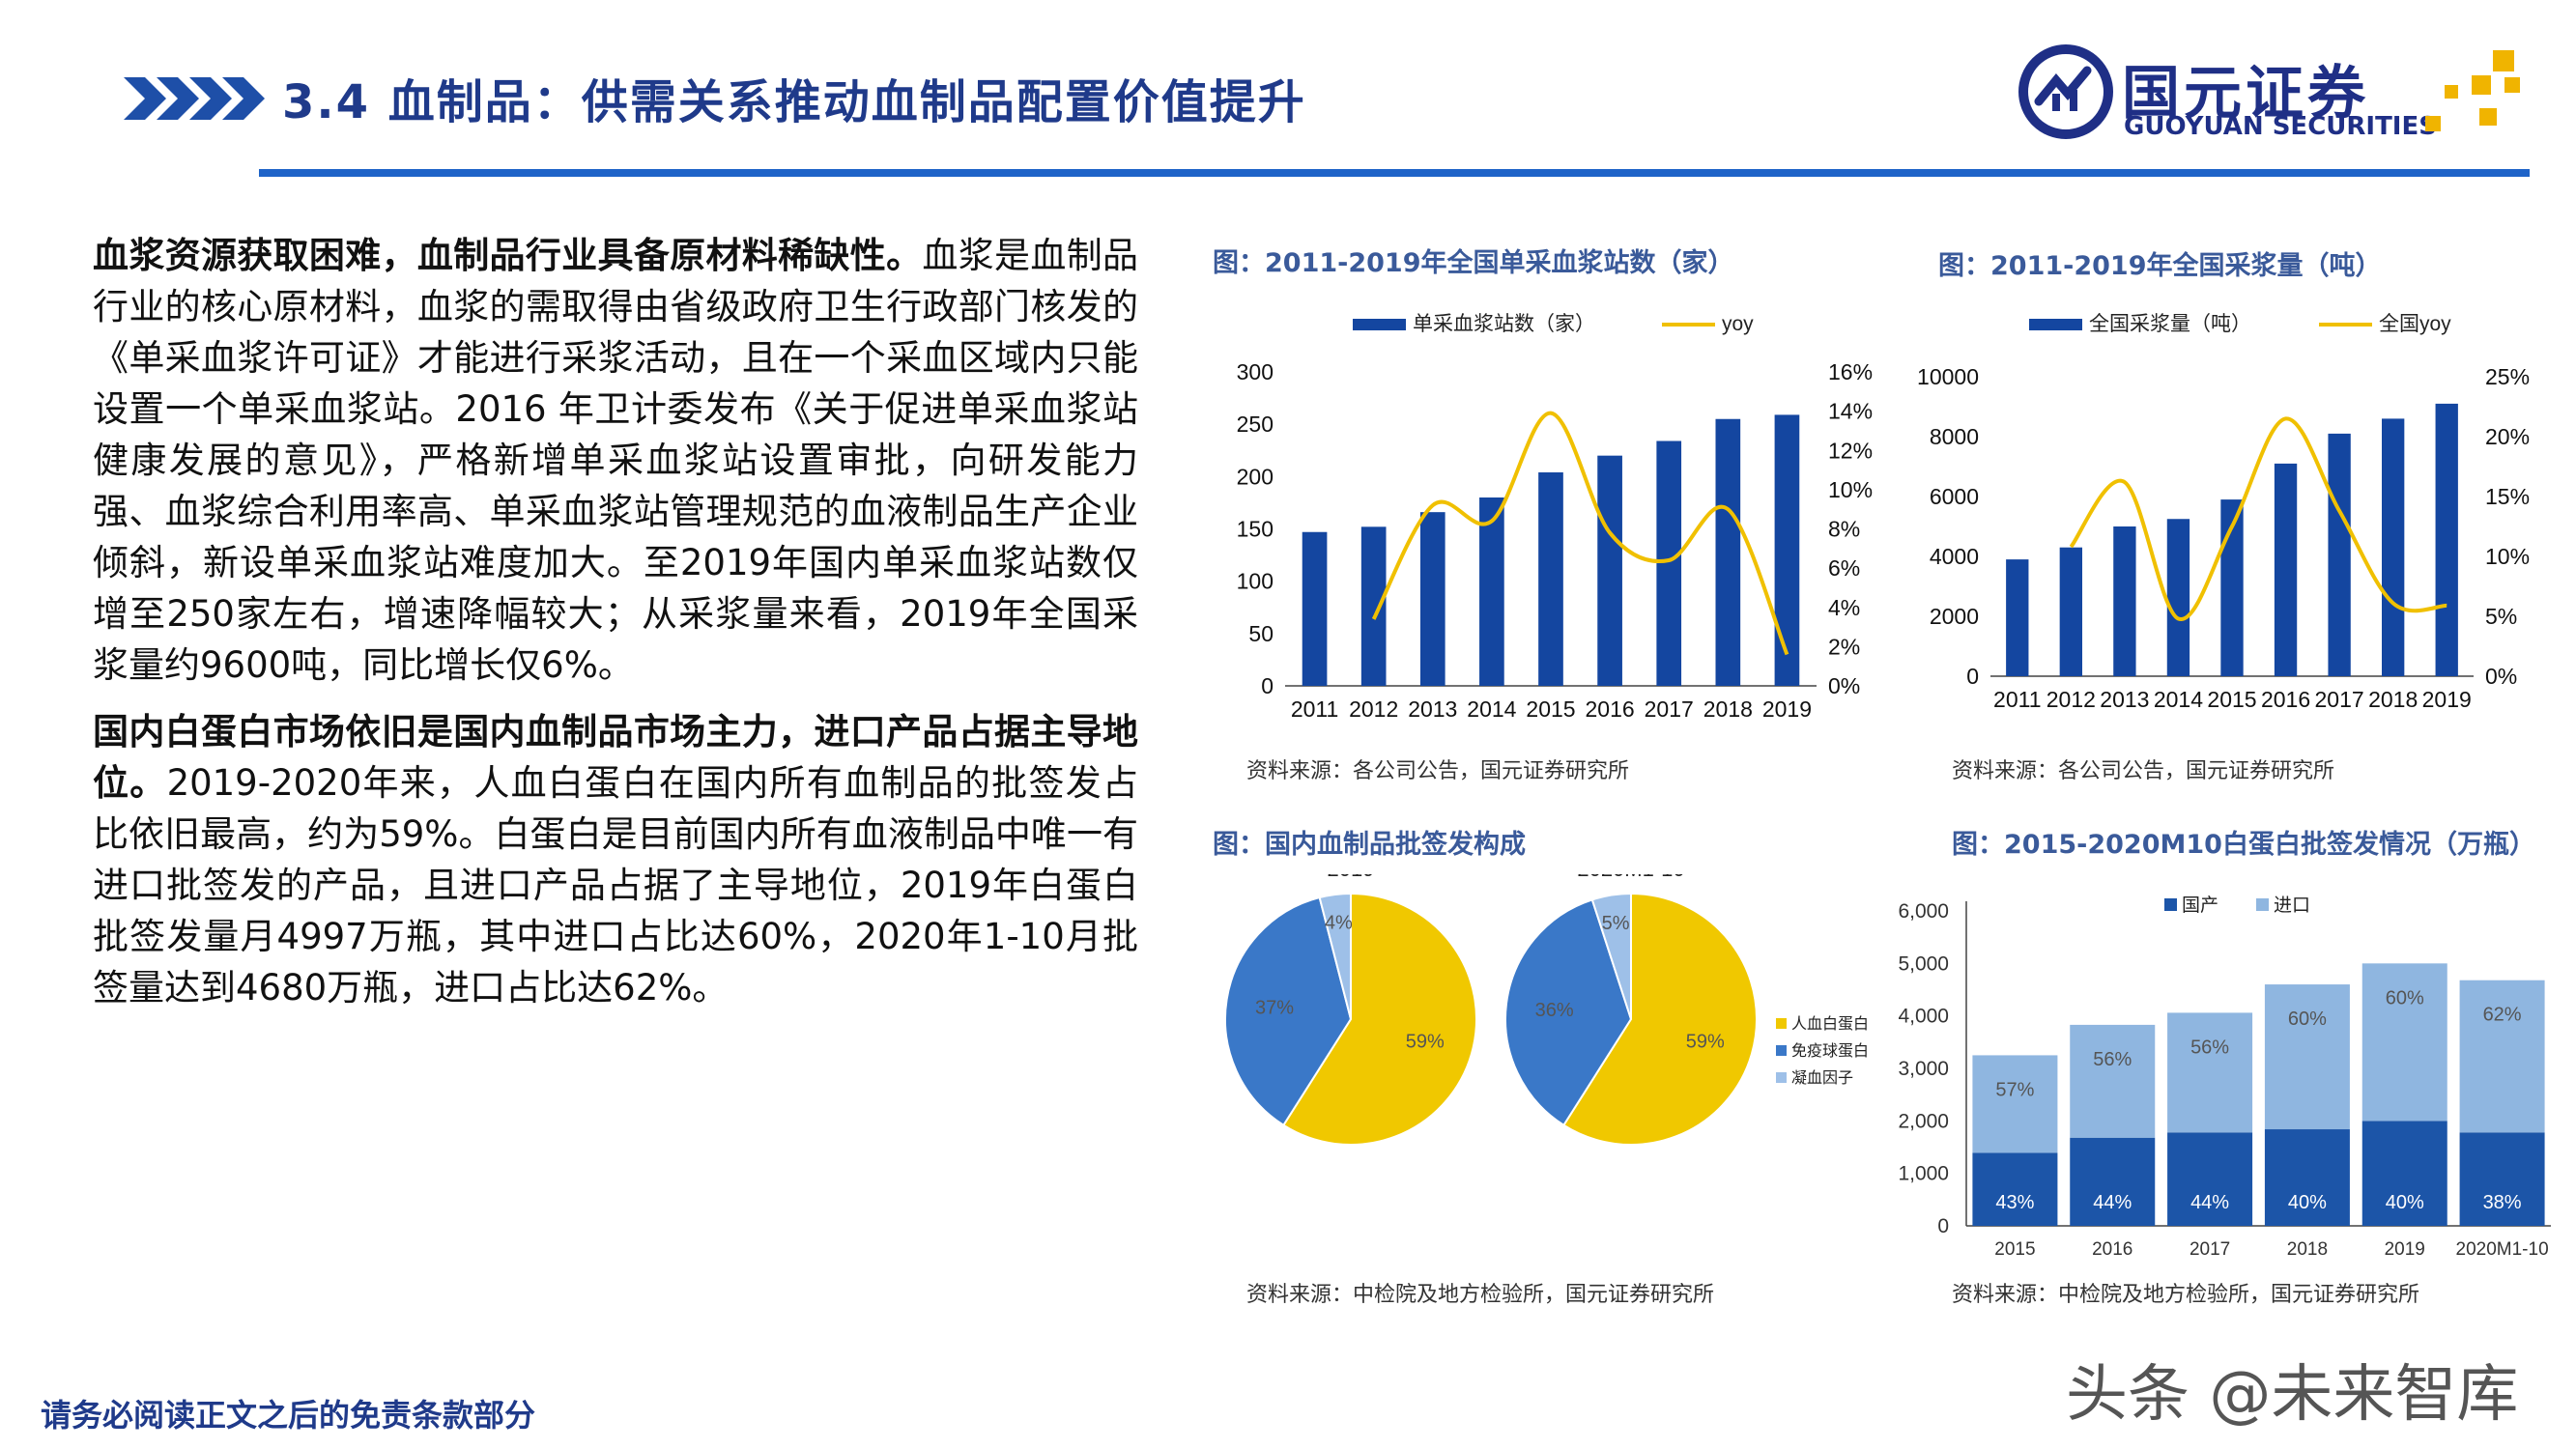 This screenshot has height=1449, width=2576. I want to click on guoyuan-logo-icon, so click(2066, 91).